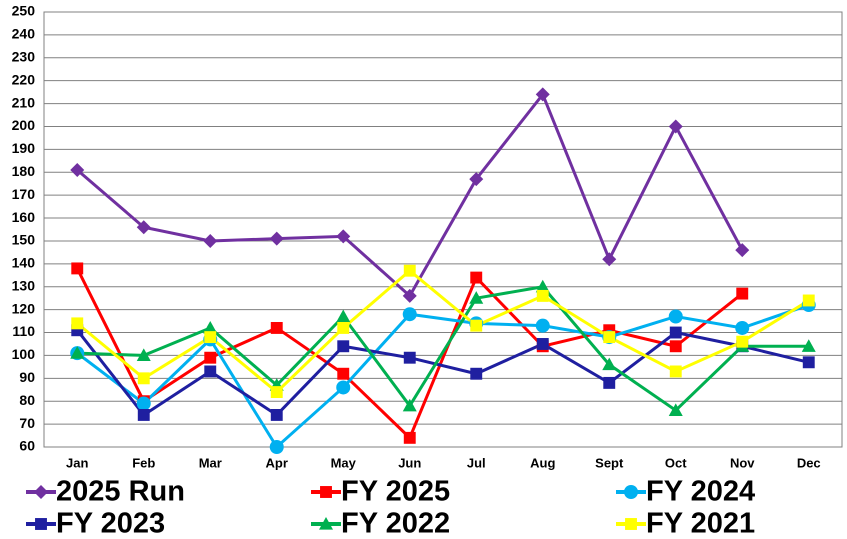 Image resolution: width=847 pixels, height=539 pixels. I want to click on legend-label: 2025 Run, so click(120, 492).